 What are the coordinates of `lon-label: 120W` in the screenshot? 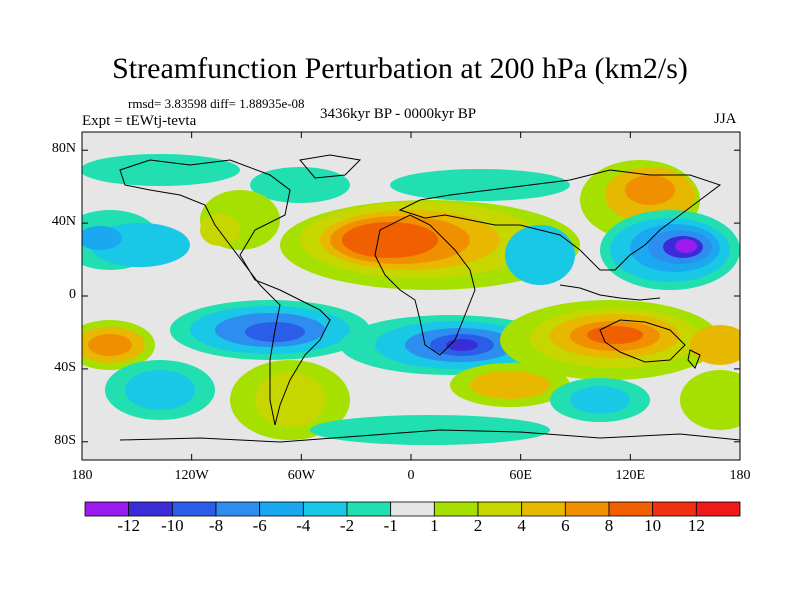 It's located at (191, 475).